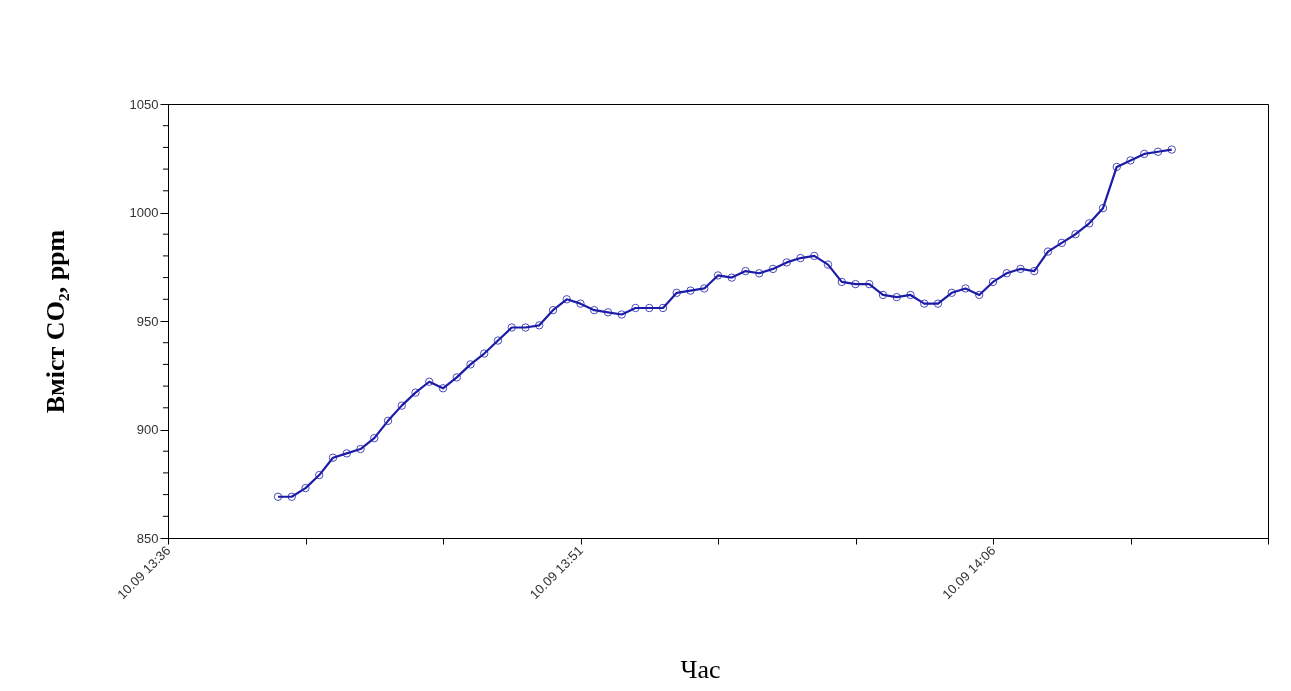 The height and width of the screenshot is (691, 1291). I want to click on y-tick-label: 950, so click(147, 321).